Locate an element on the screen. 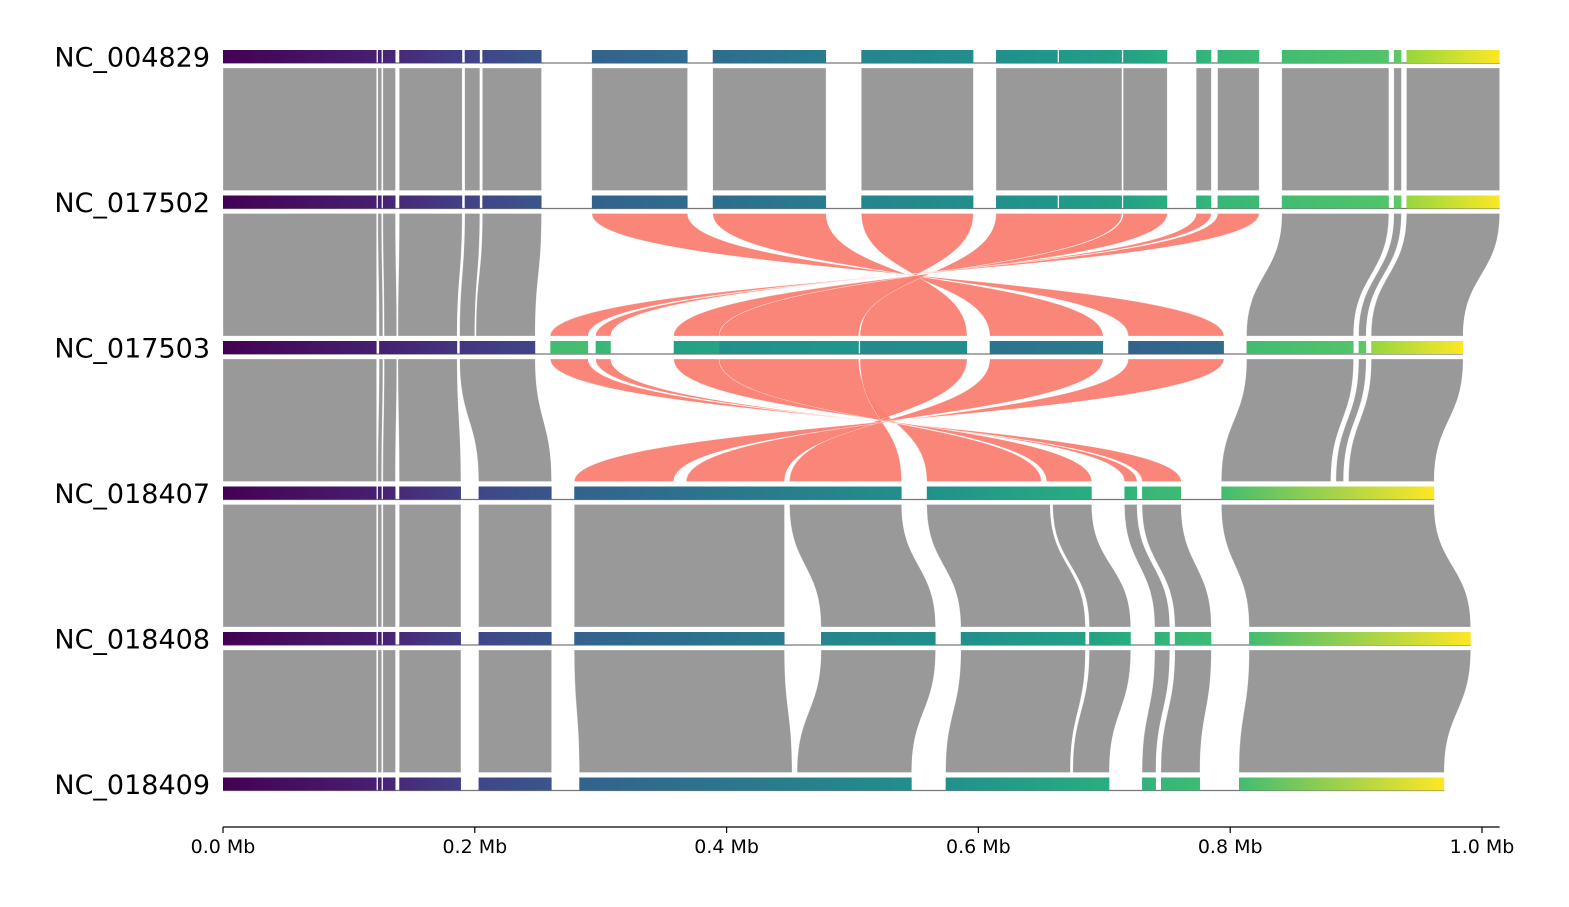 This screenshot has width=1569, height=907. x-tick-label: 0.2 Mb is located at coordinates (474, 847).